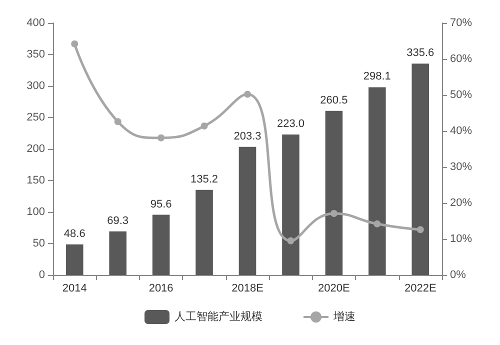  I want to click on x-tick-label: 2020E, so click(334, 288).